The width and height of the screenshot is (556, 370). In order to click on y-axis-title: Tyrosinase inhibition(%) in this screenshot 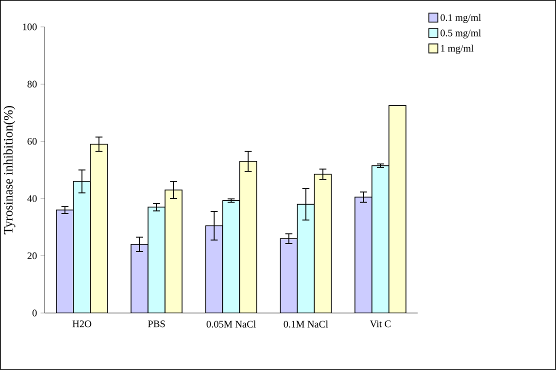, I will do `click(10, 170)`.